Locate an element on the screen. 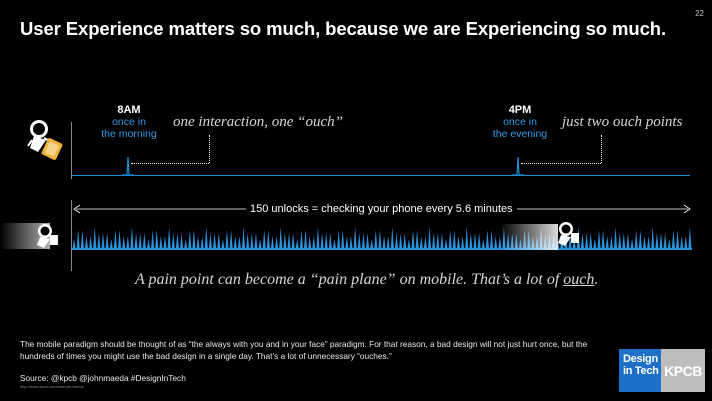 Image resolution: width=712 pixels, height=401 pixels. connector-left-horizontal is located at coordinates (170, 163).